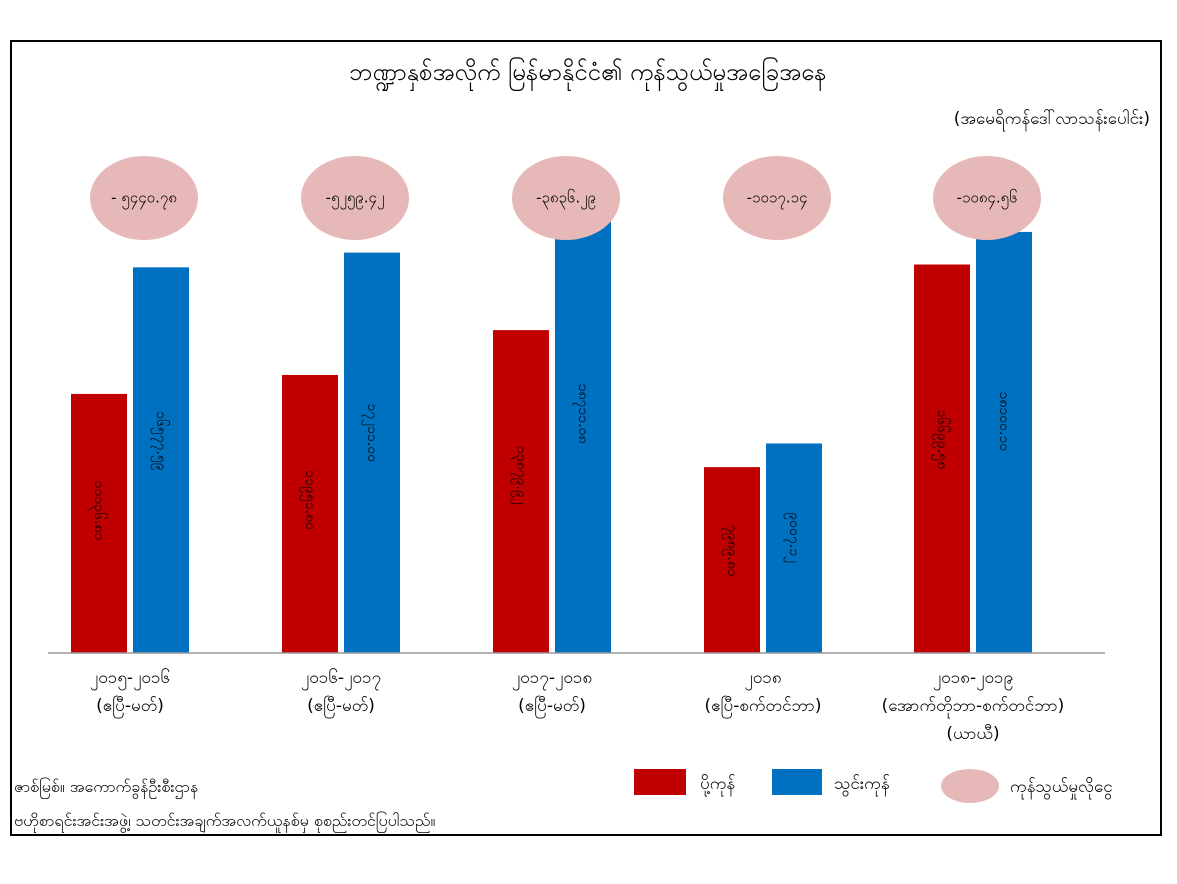 The width and height of the screenshot is (1177, 884). Describe the element at coordinates (106, 788) in the screenshot. I see `source-line-1: ဇာစ်မြစ်။ အကောက်ခွန်ဦးစီးဌာန` at that location.